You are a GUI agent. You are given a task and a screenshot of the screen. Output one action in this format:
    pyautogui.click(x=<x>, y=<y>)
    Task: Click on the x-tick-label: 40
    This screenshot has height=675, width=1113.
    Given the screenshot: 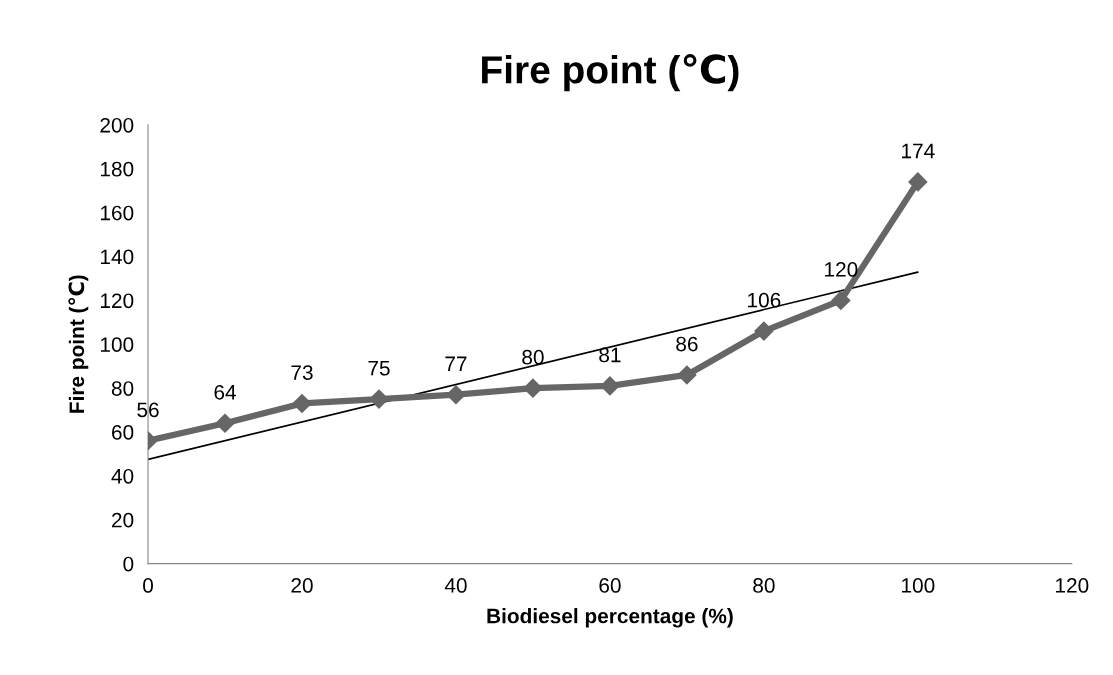 What is the action you would take?
    pyautogui.click(x=455, y=585)
    